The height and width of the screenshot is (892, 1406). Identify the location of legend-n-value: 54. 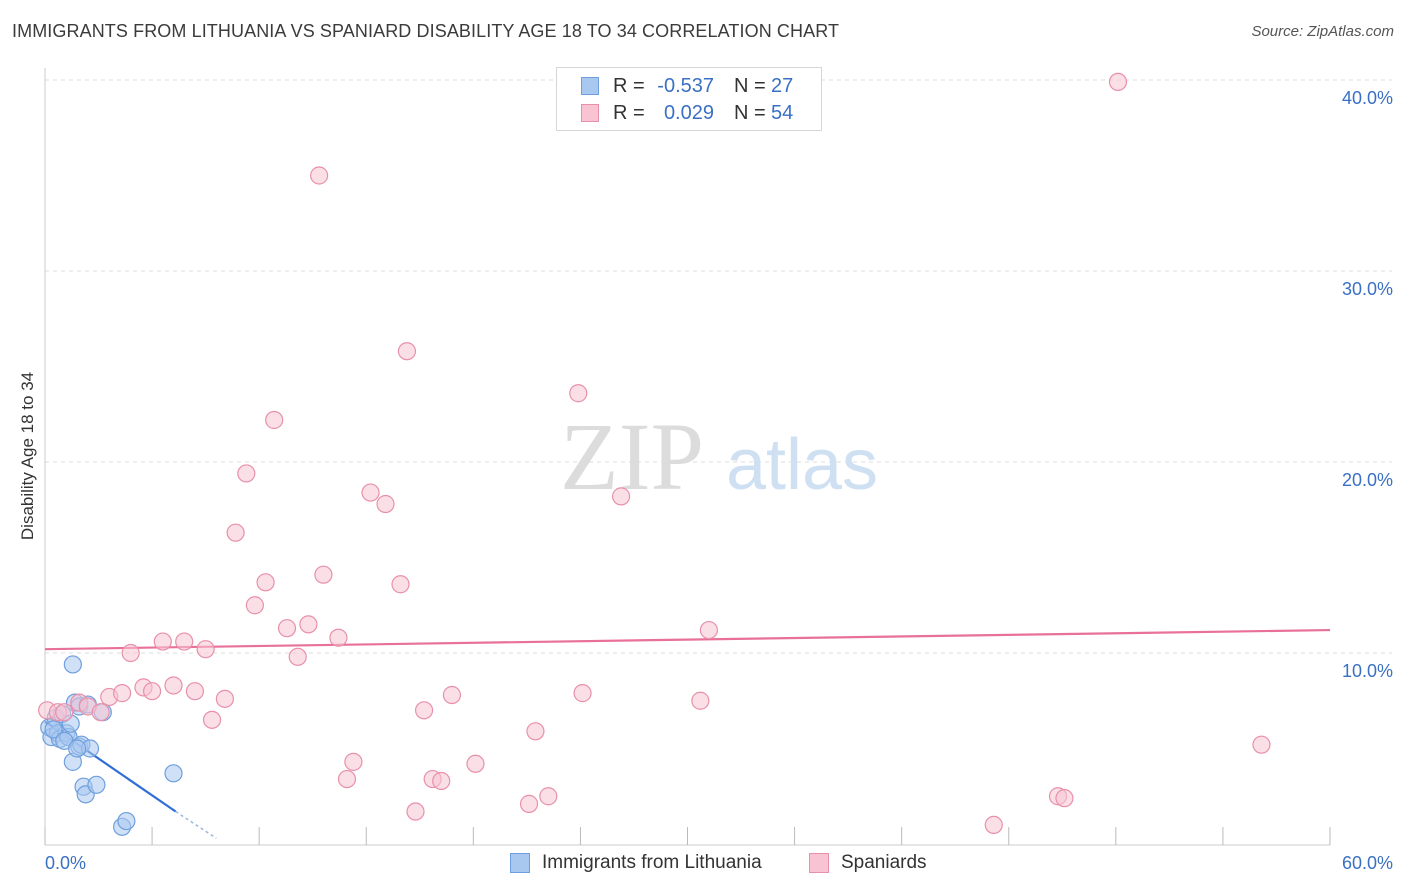
(782, 113).